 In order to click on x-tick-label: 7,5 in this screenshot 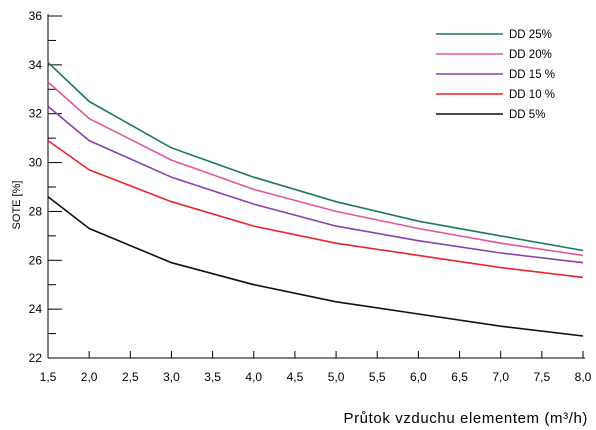, I will do `click(542, 377)`.